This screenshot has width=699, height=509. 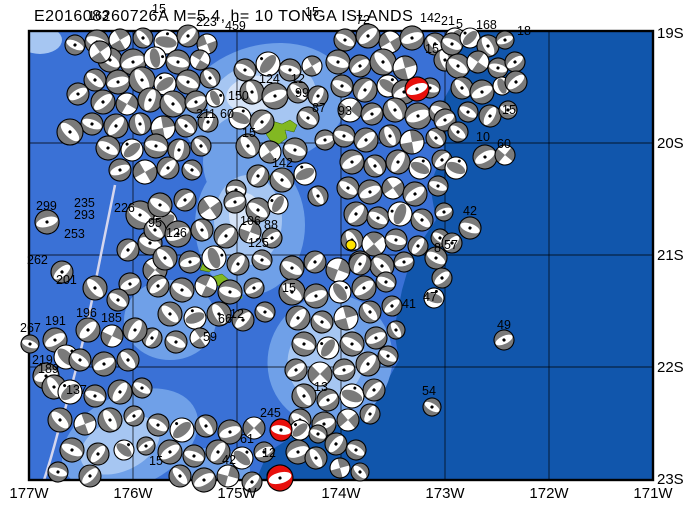 What do you see at coordinates (235, 26) in the screenshot?
I see `depth-label: 459` at bounding box center [235, 26].